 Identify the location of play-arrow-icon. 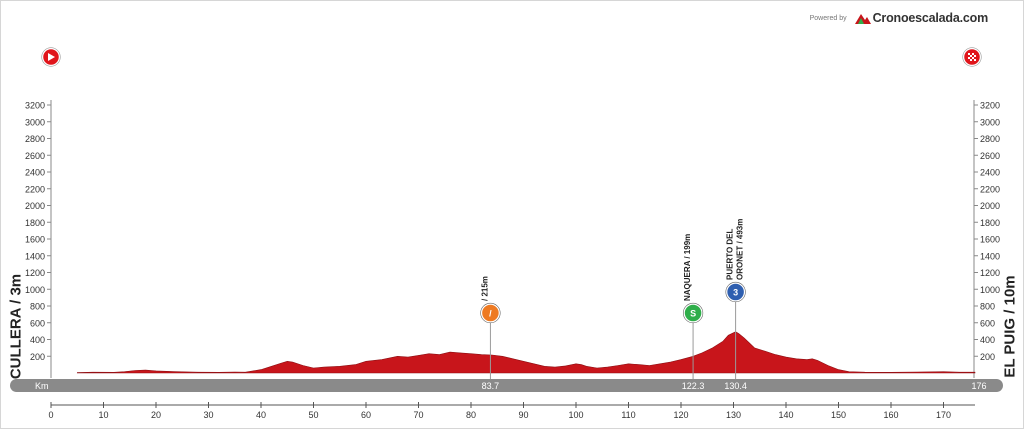
(51, 57).